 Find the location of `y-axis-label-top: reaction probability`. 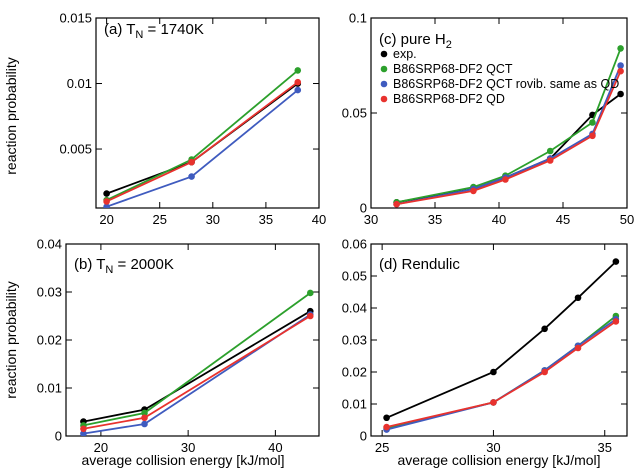

y-axis-label-top: reaction probability is located at coordinates (11, 116).